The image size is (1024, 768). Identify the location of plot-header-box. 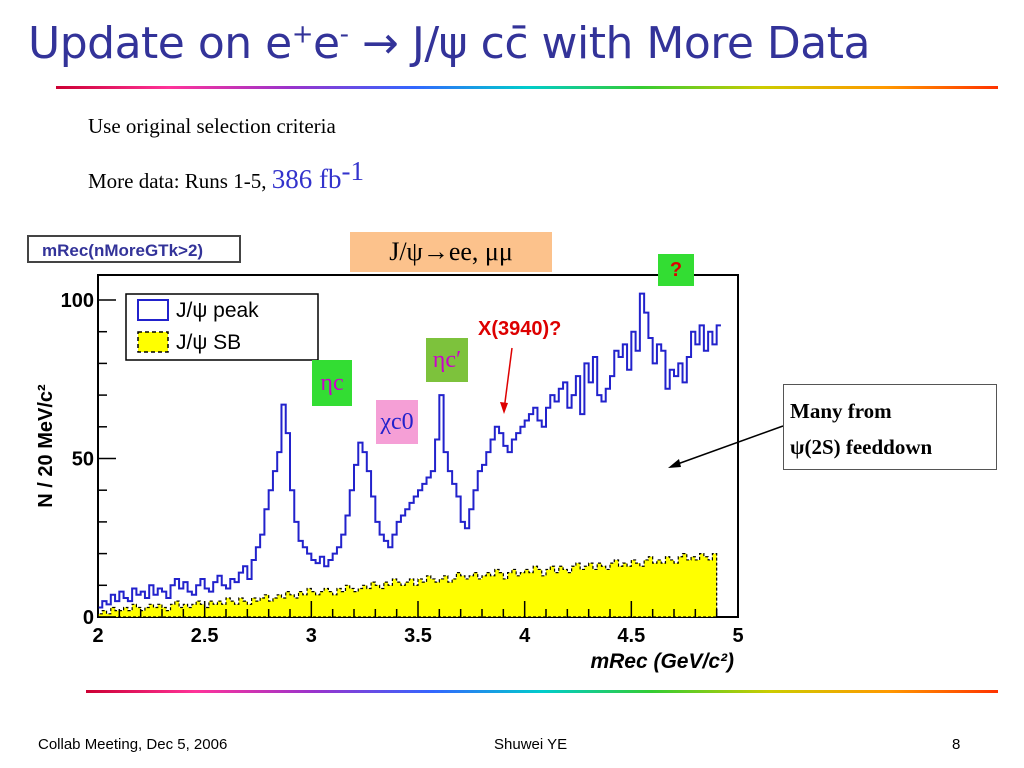
(134, 249).